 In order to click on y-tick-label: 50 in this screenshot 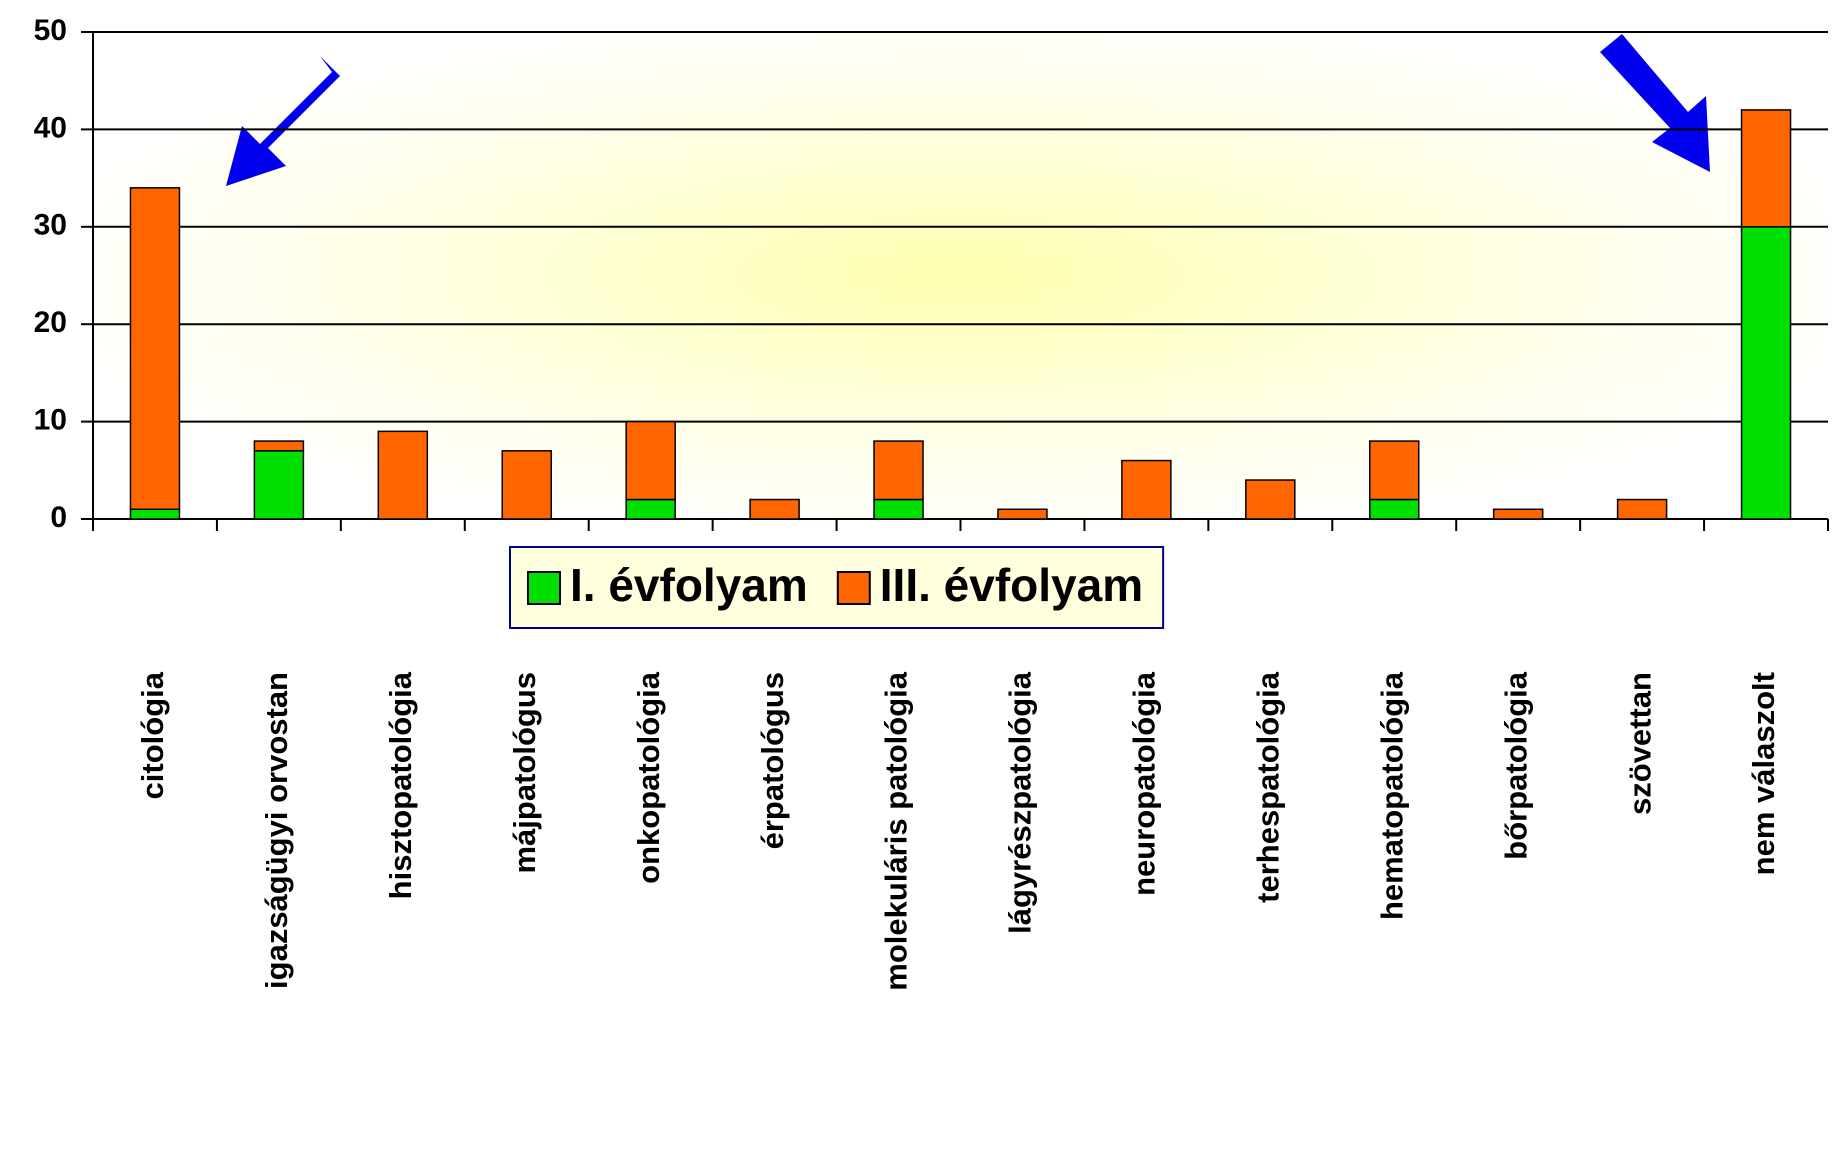, I will do `click(50, 30)`.